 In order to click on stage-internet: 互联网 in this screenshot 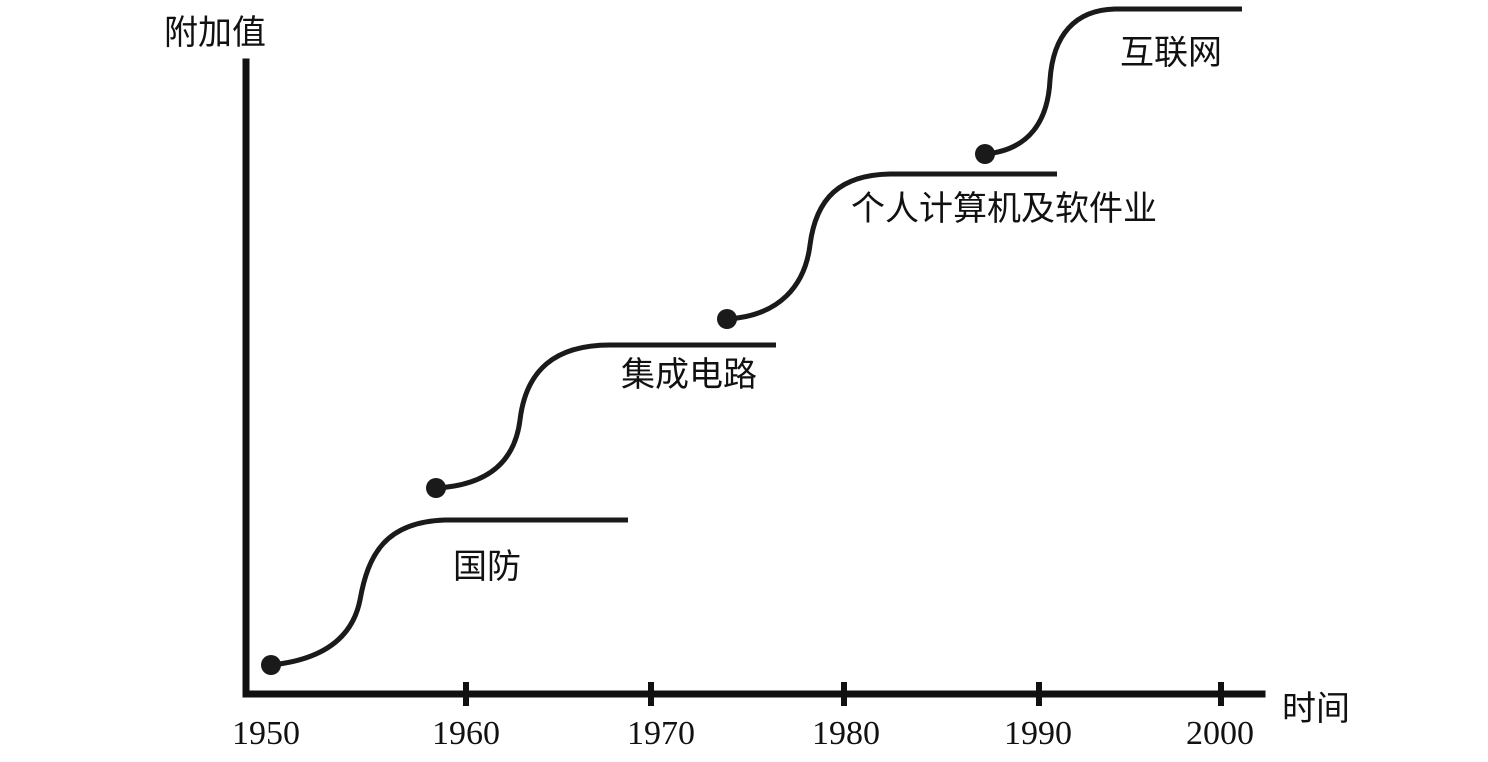, I will do `click(1108, 85)`.